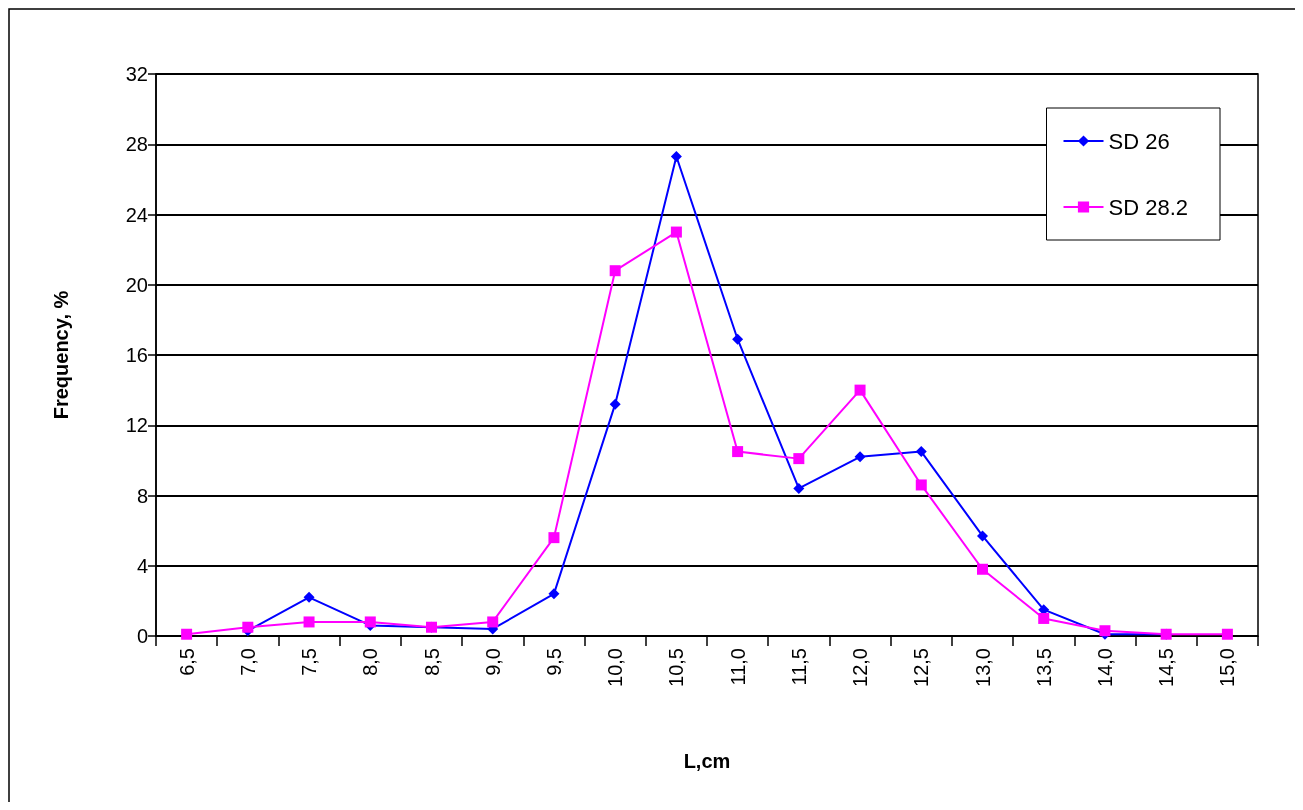 The width and height of the screenshot is (1303, 810). Describe the element at coordinates (921, 667) in the screenshot. I see `x-tick-label: 12,5` at that location.